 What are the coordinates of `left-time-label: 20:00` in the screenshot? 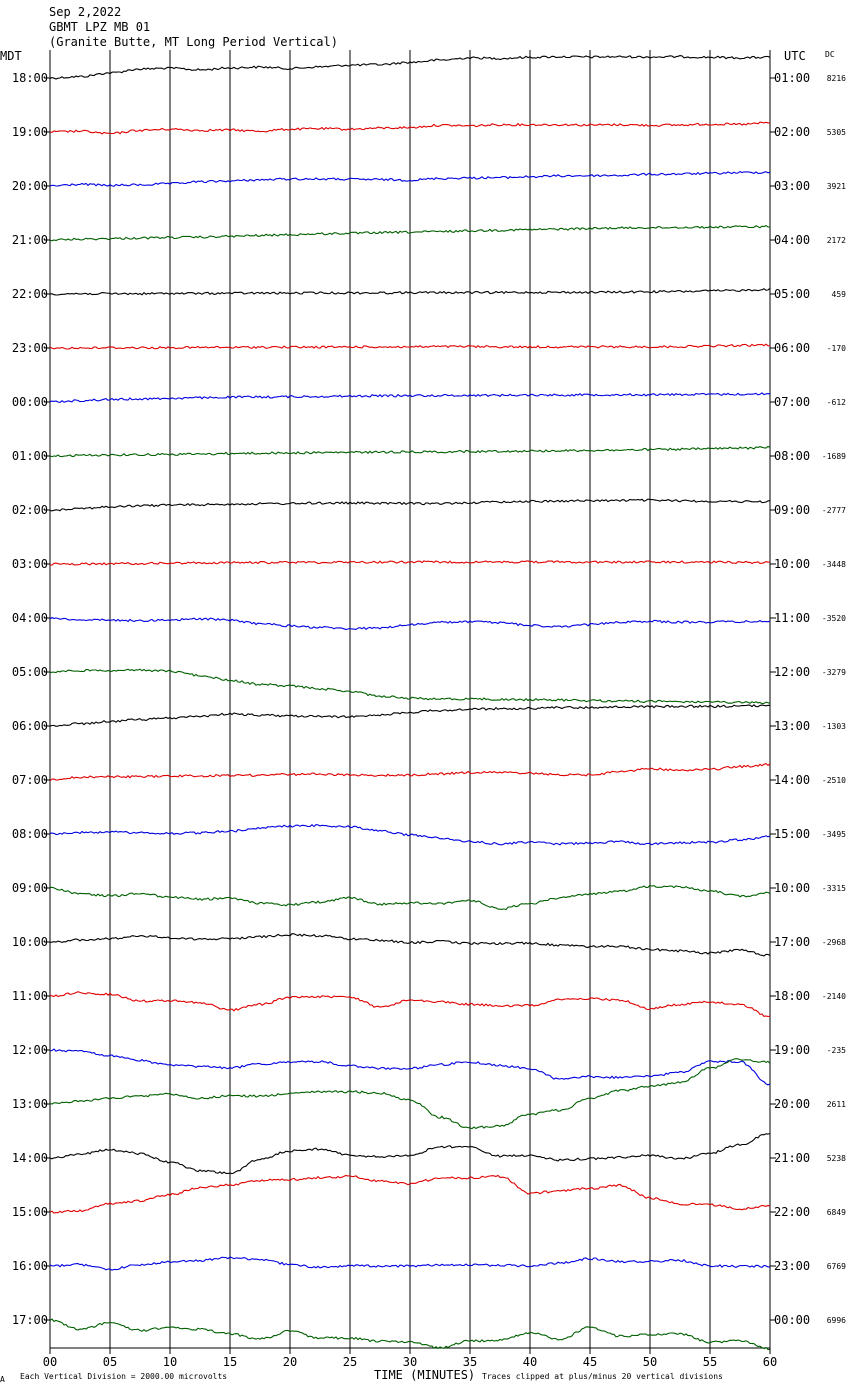 It's located at (30, 186).